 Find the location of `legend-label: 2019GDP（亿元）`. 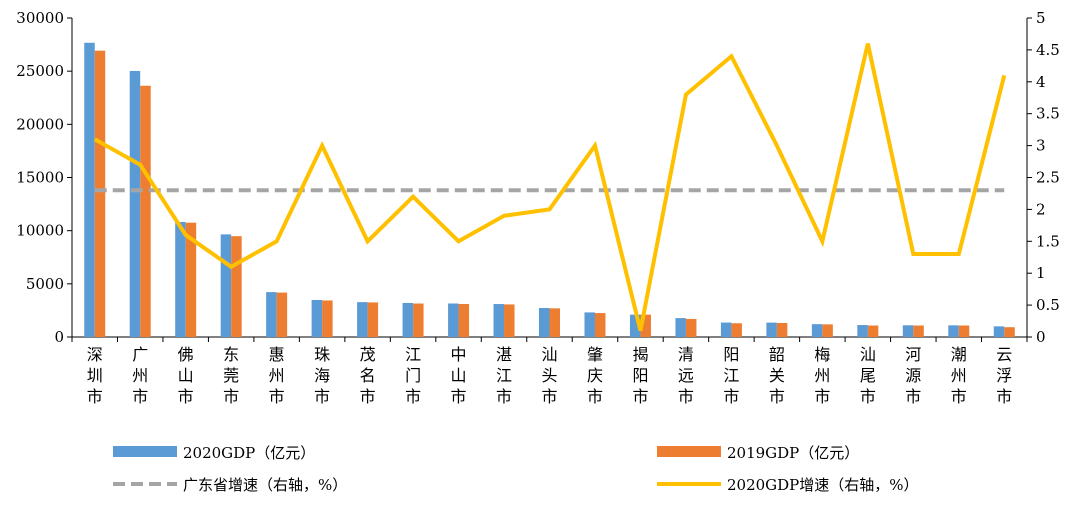

legend-label: 2019GDP（亿元） is located at coordinates (793, 453).